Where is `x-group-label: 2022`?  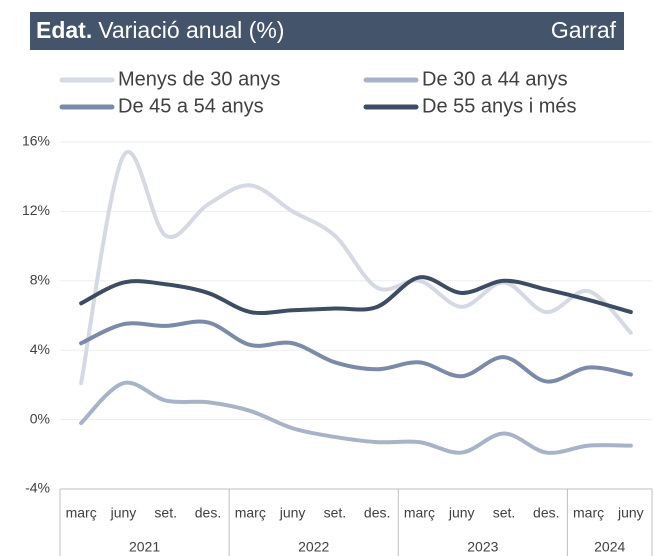
x-group-label: 2022 is located at coordinates (313, 547).